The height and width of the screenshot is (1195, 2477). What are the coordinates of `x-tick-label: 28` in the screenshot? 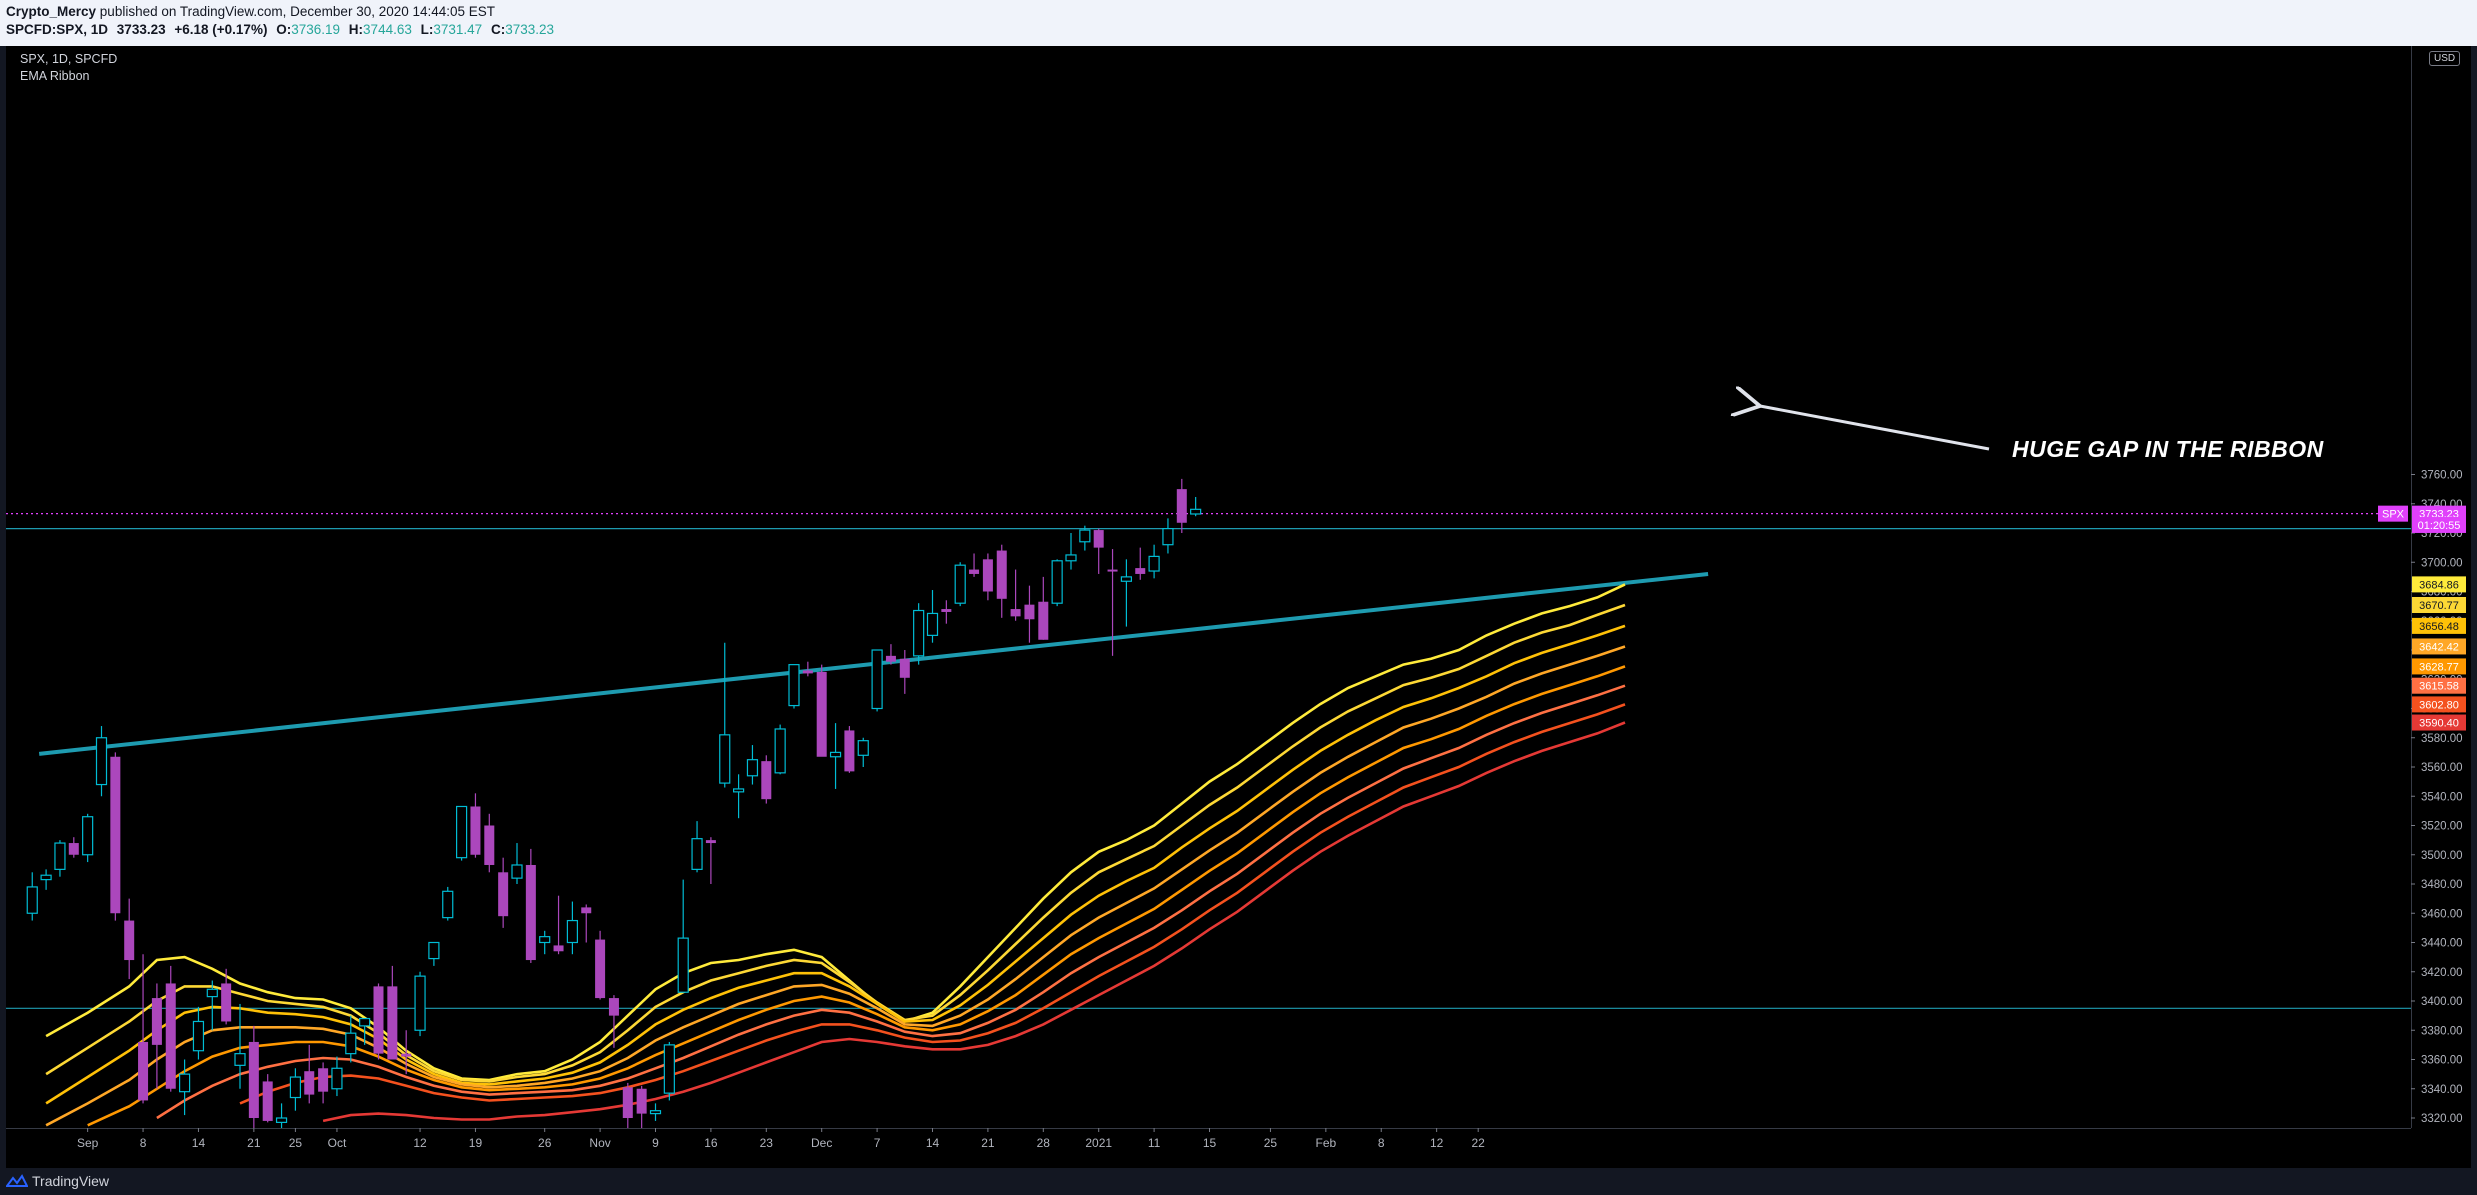 It's located at (1044, 1143).